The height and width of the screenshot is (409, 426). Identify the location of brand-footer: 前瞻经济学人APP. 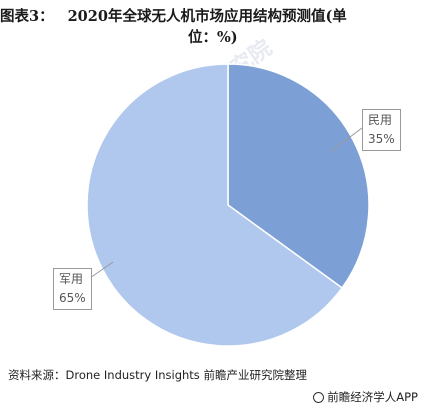
(365, 397).